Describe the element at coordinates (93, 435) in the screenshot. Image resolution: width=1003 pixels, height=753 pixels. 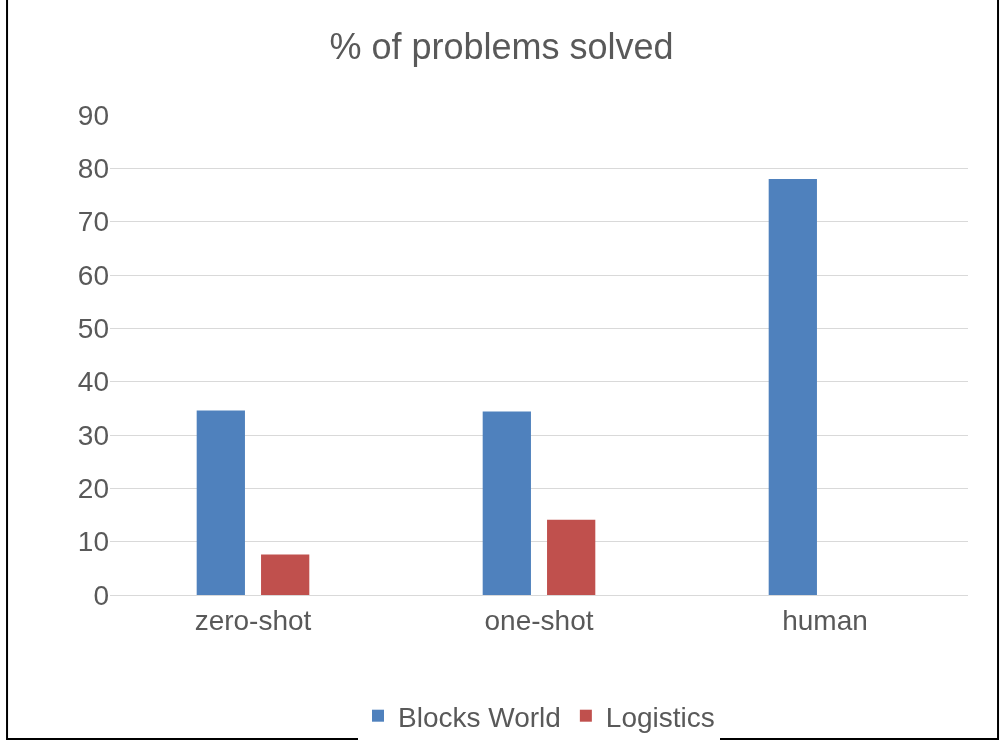
I see `y-tick-label: 30` at that location.